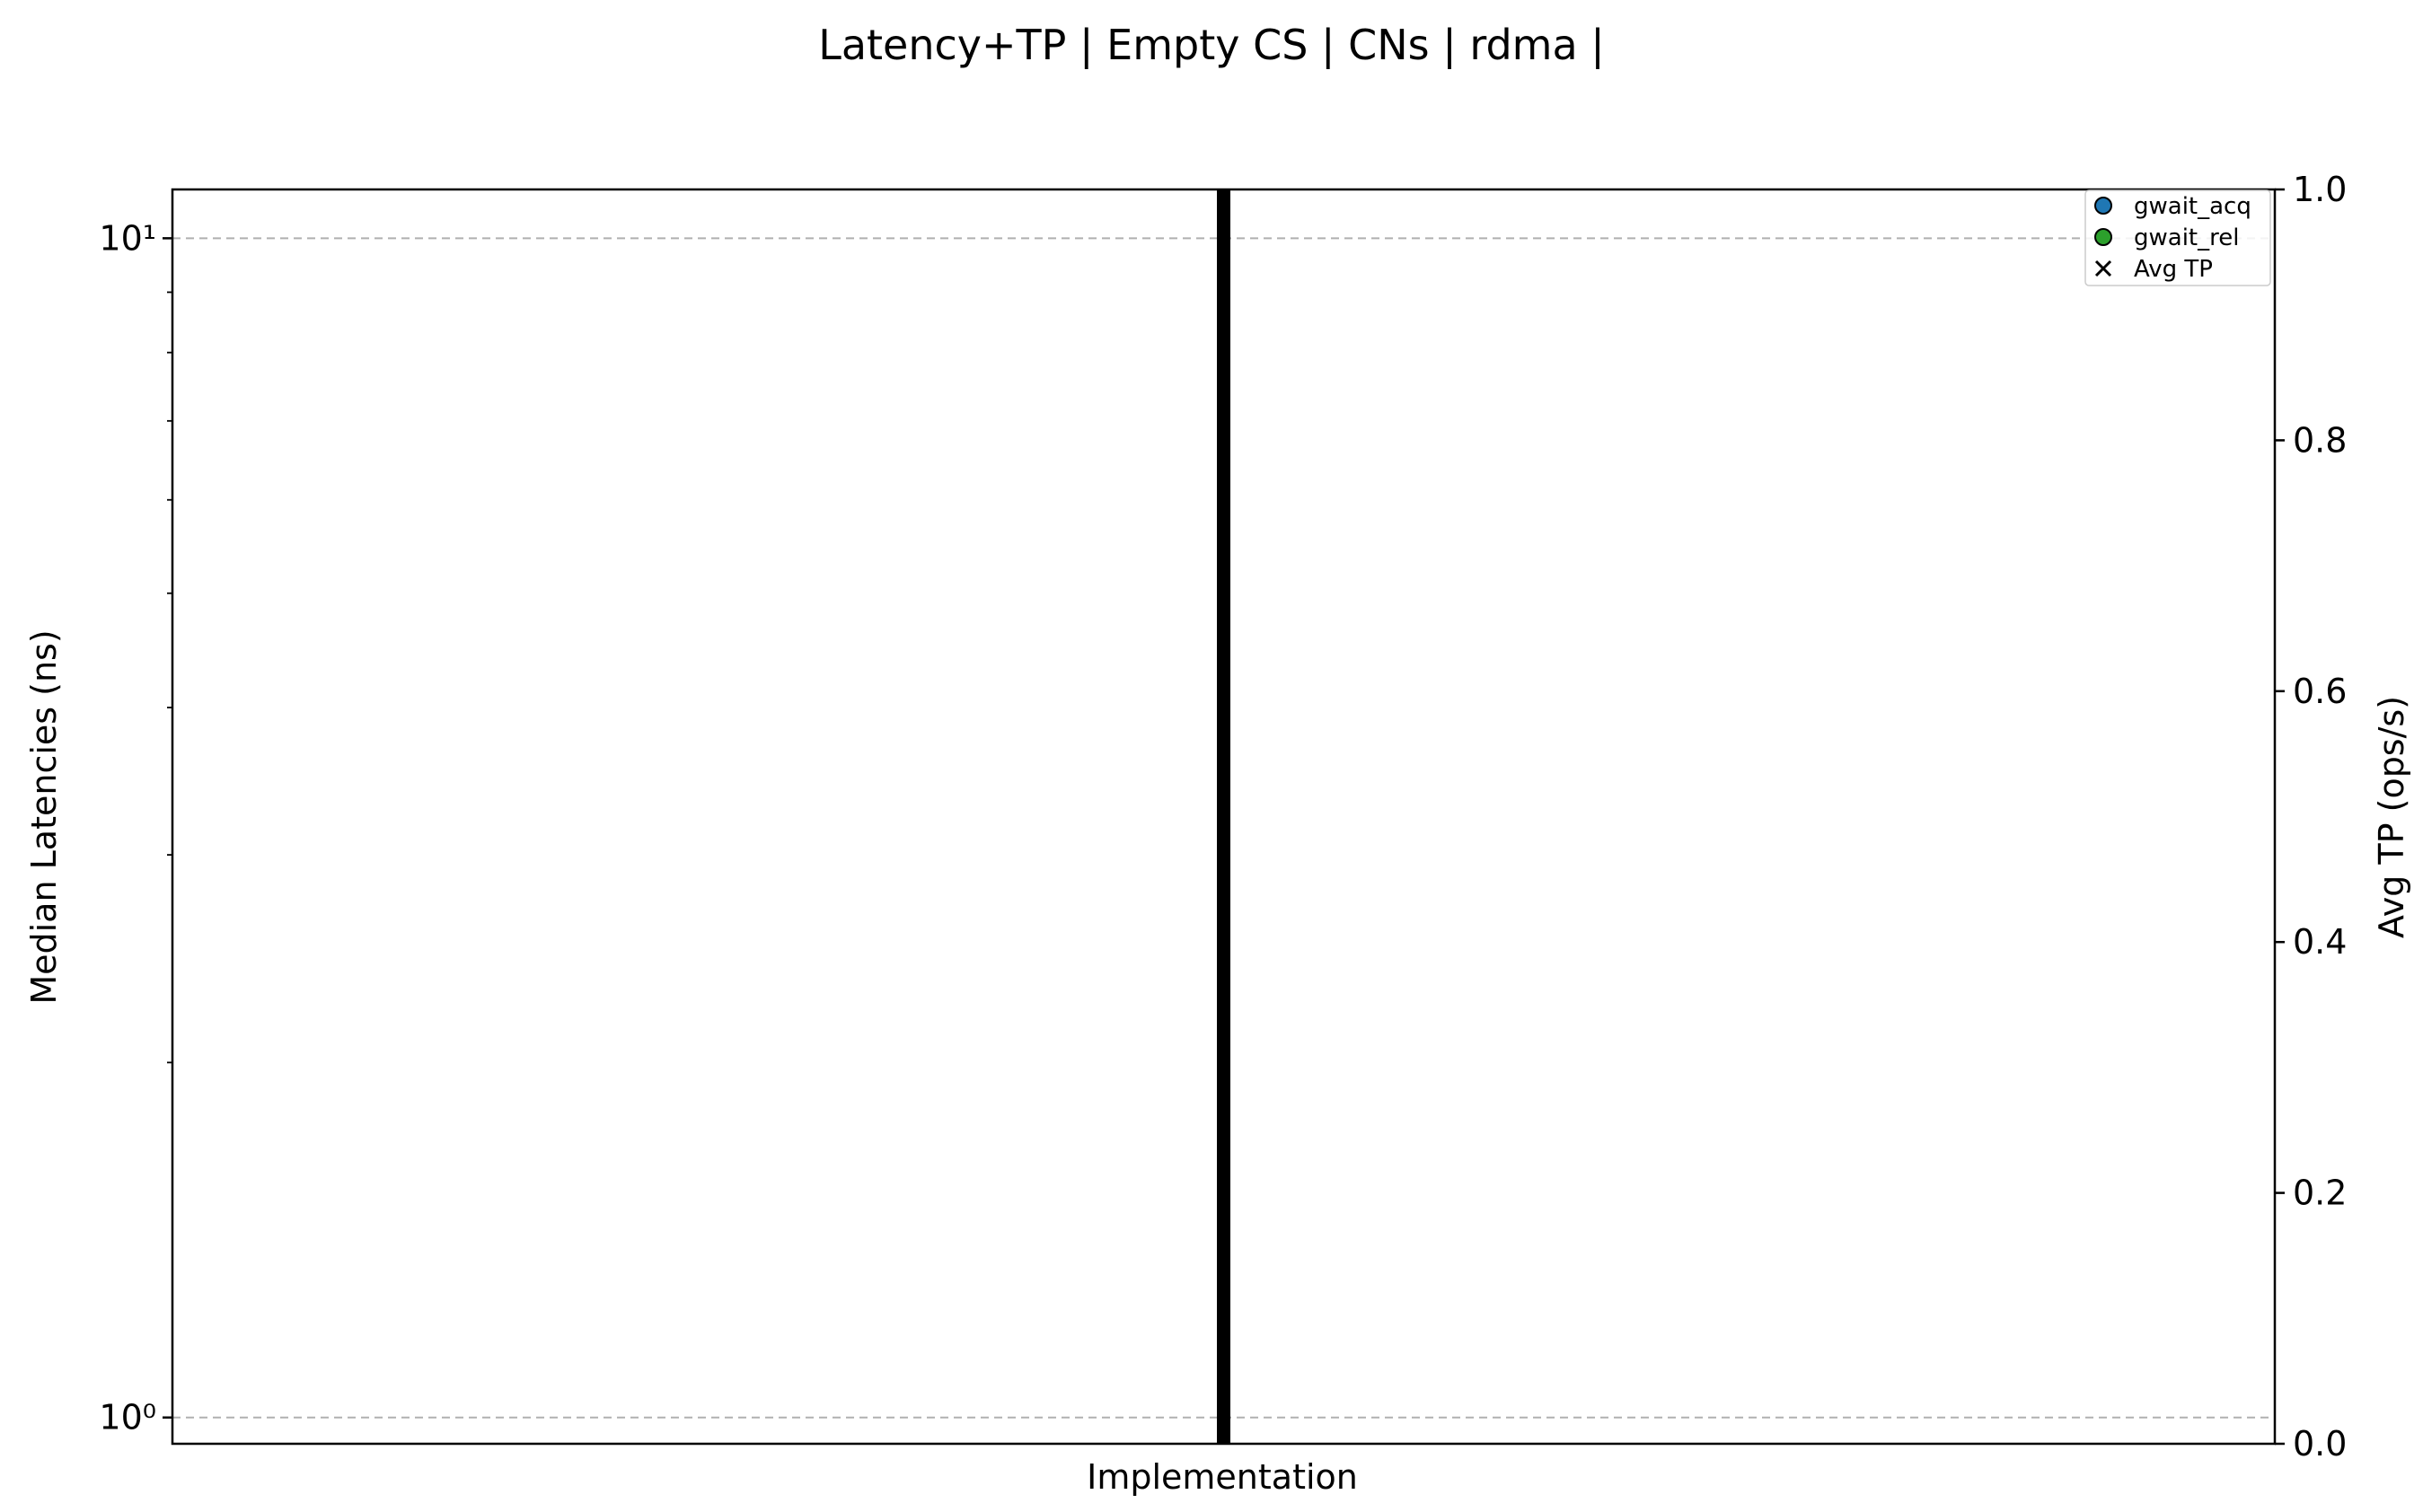 Image resolution: width=2423 pixels, height=1512 pixels. Describe the element at coordinates (2173, 269) in the screenshot. I see `legend-label-avg-tp: Avg TP` at that location.